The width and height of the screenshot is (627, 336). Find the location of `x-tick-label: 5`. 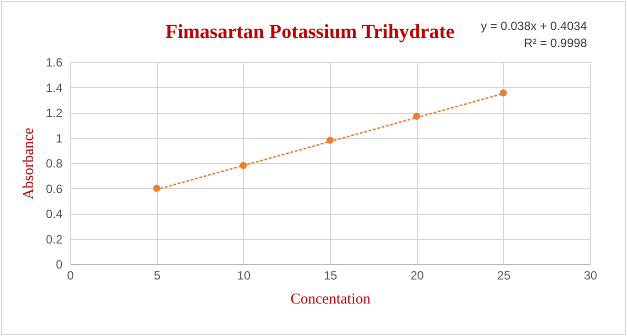

x-tick-label: 5 is located at coordinates (157, 275).